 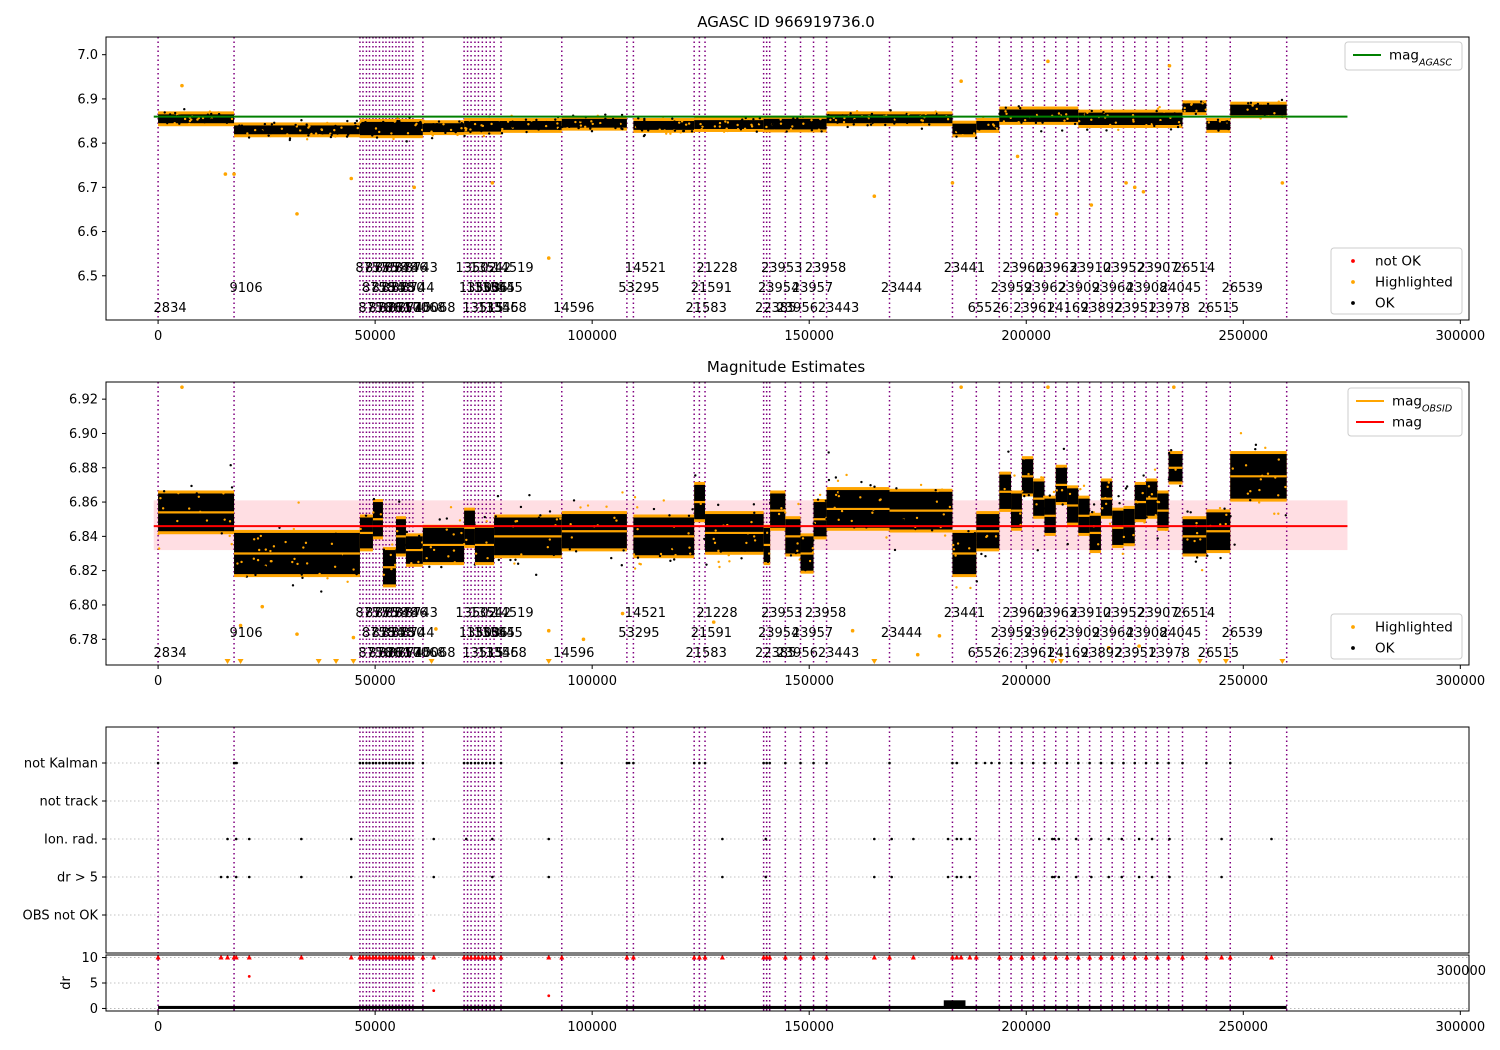 I want to click on dr-bump, so click(x=954, y=1003).